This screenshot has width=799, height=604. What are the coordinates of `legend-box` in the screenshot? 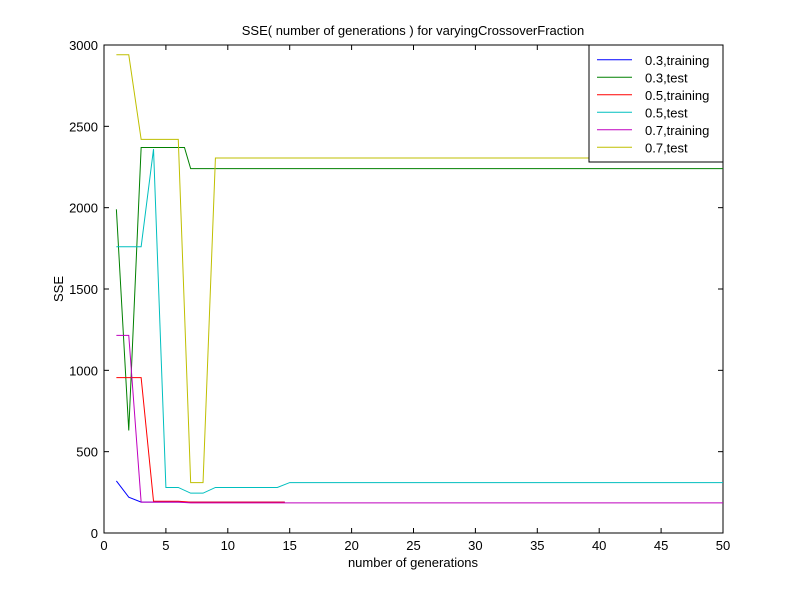 It's located at (656, 103).